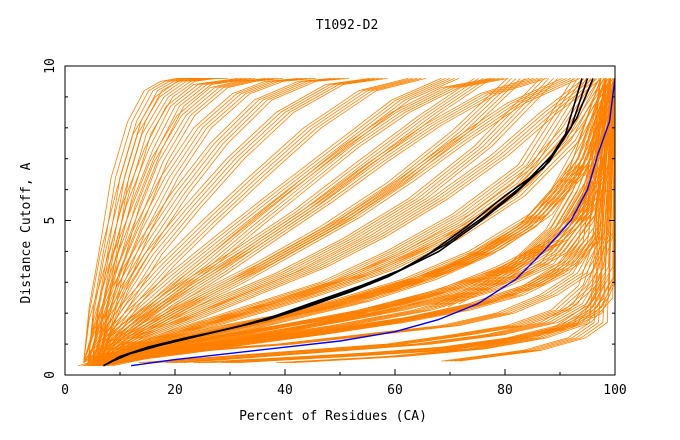 The height and width of the screenshot is (440, 680). Describe the element at coordinates (65, 390) in the screenshot. I see `x-tick-label: 0` at that location.